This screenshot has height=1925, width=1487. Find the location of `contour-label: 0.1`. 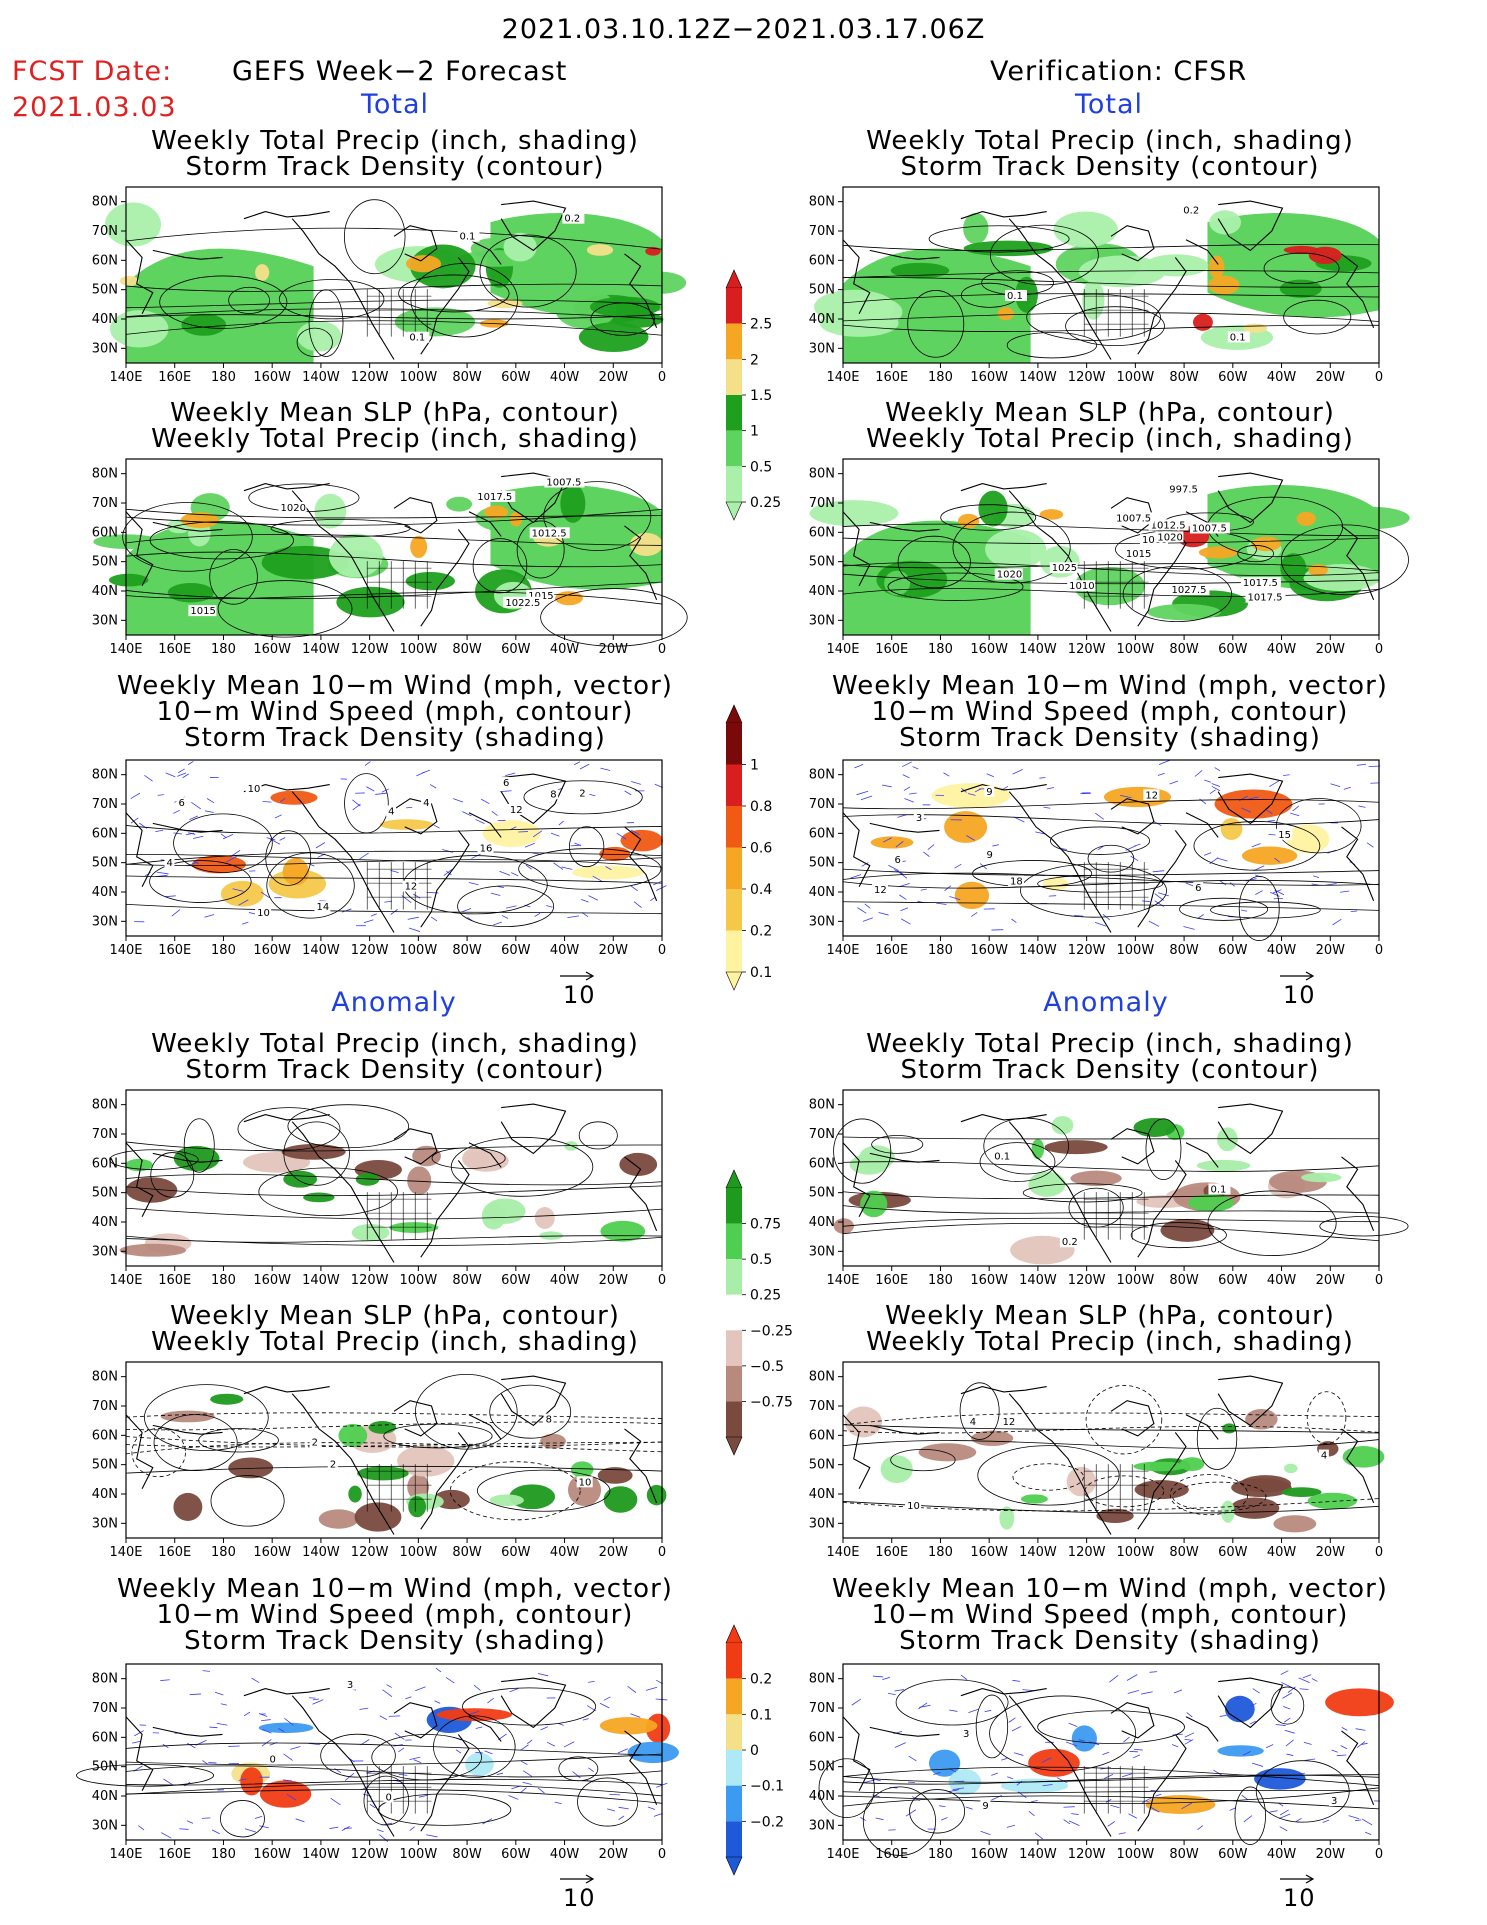

contour-label: 0.1 is located at coordinates (1219, 1189).